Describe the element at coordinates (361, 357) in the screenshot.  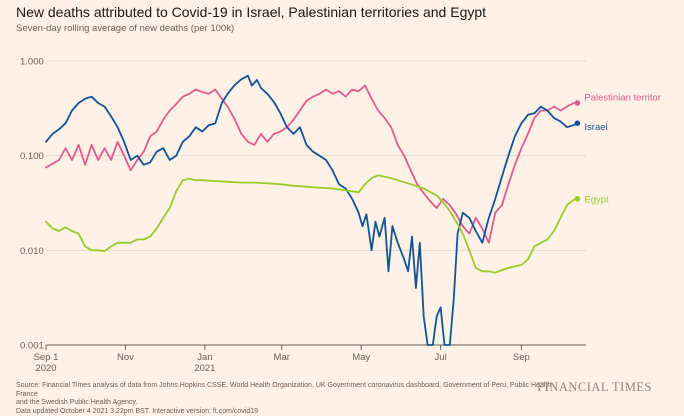
I see `x-tick-label: May` at that location.